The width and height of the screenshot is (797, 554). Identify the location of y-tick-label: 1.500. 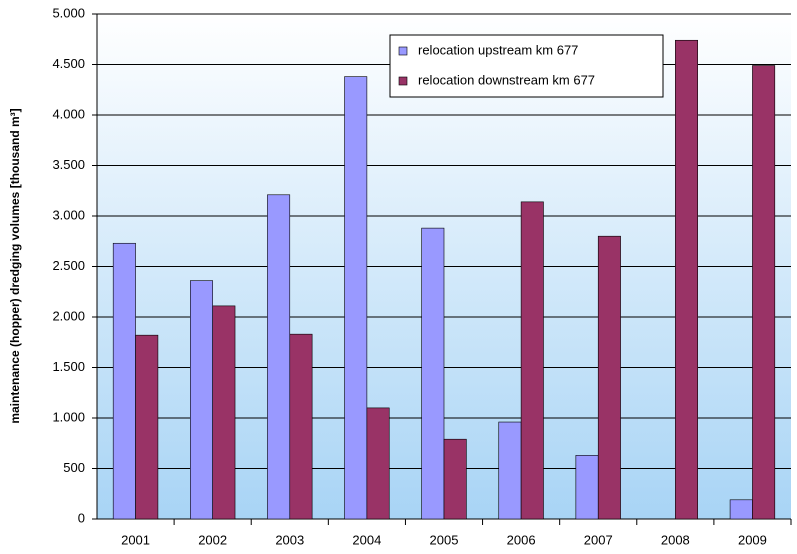
(68, 366).